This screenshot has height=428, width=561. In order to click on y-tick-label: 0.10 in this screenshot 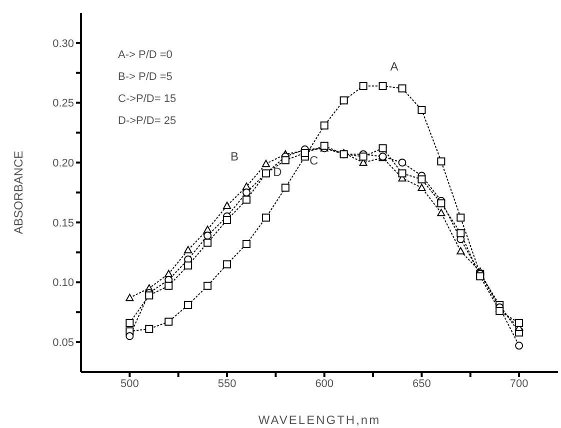, I will do `click(63, 283)`.